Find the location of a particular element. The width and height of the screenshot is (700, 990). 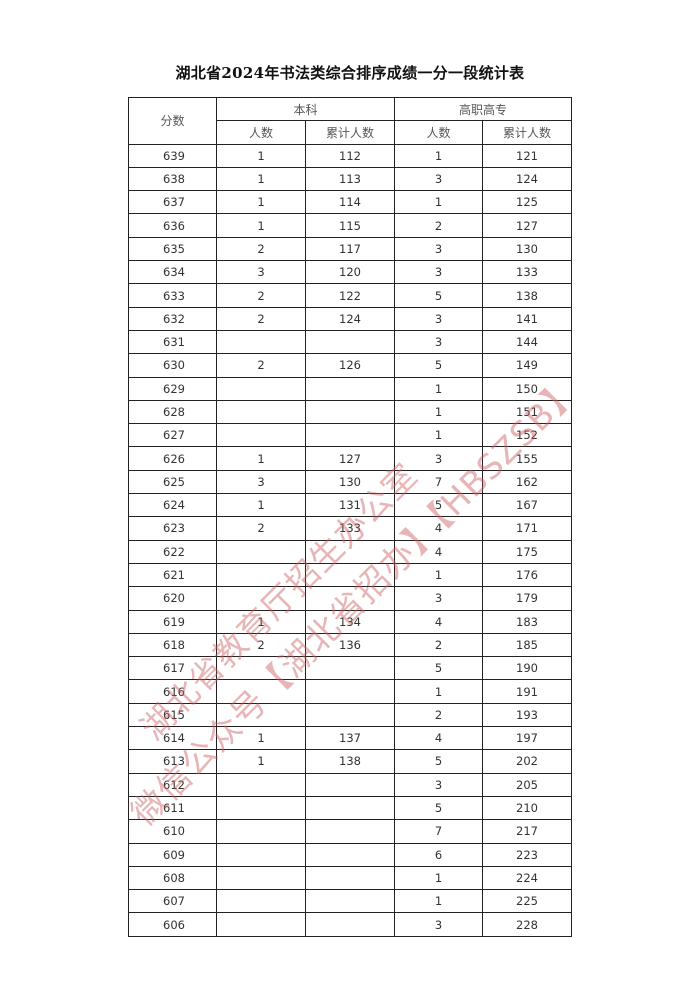

header-row-2: 人数 累计人数 人数 累计人数 is located at coordinates (351, 132).